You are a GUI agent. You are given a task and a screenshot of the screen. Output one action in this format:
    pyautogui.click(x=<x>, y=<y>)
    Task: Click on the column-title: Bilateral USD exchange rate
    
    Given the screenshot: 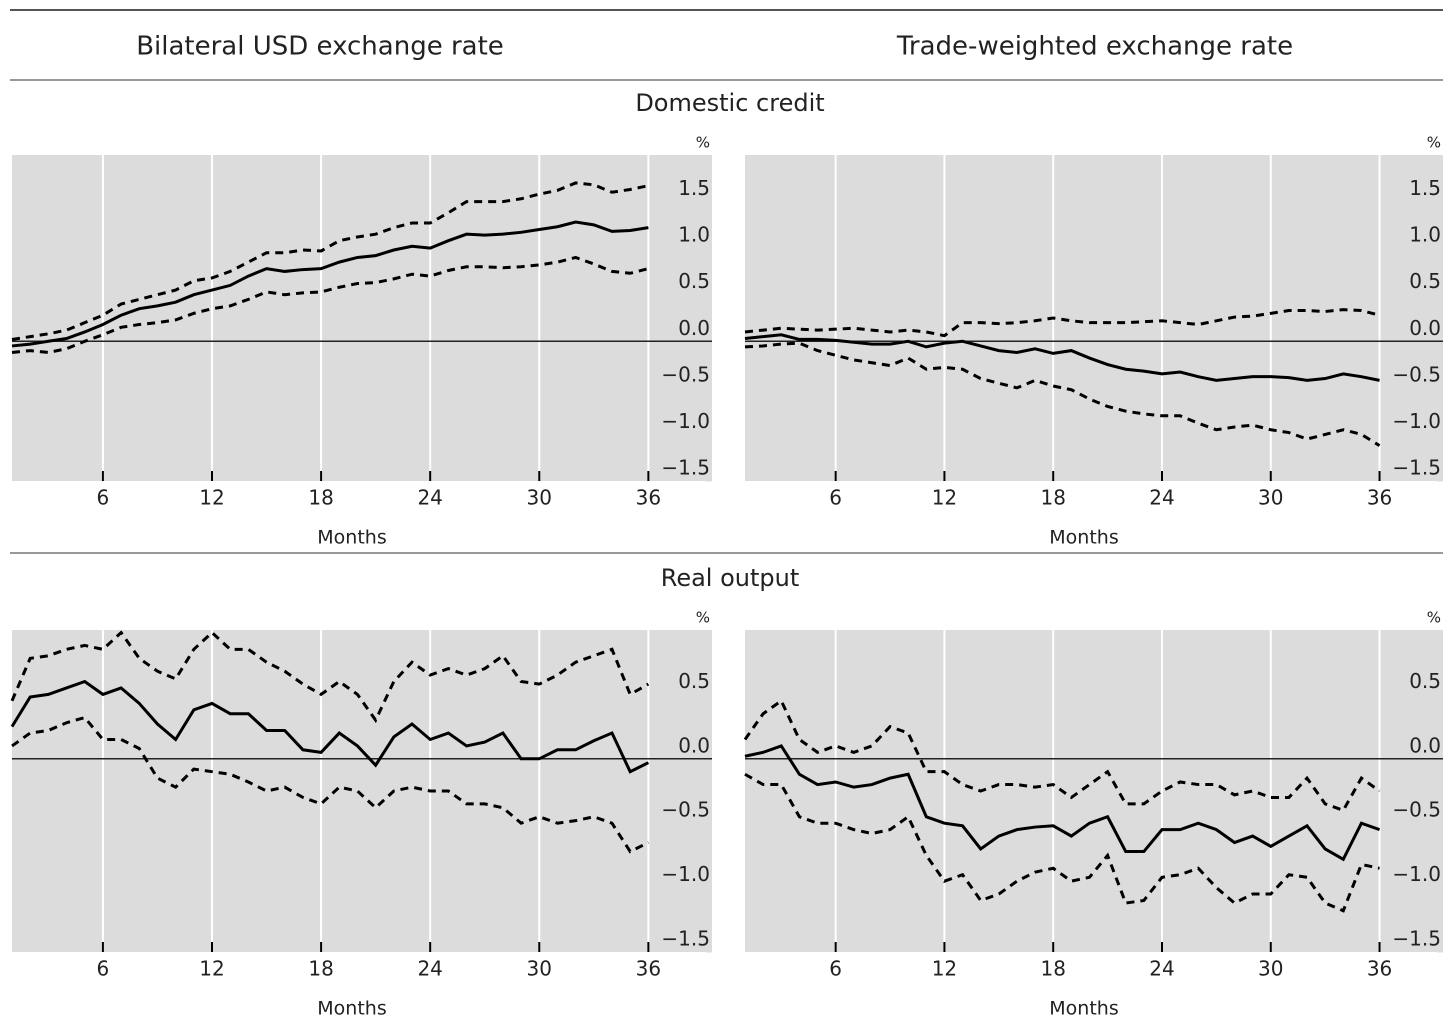 What is the action you would take?
    pyautogui.click(x=320, y=47)
    